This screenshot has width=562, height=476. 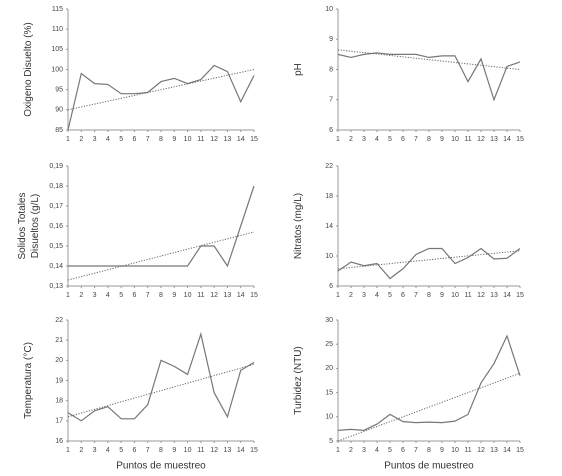 I want to click on y-axis-label: Oxigeno Disuelto (%), so click(x=28, y=69).